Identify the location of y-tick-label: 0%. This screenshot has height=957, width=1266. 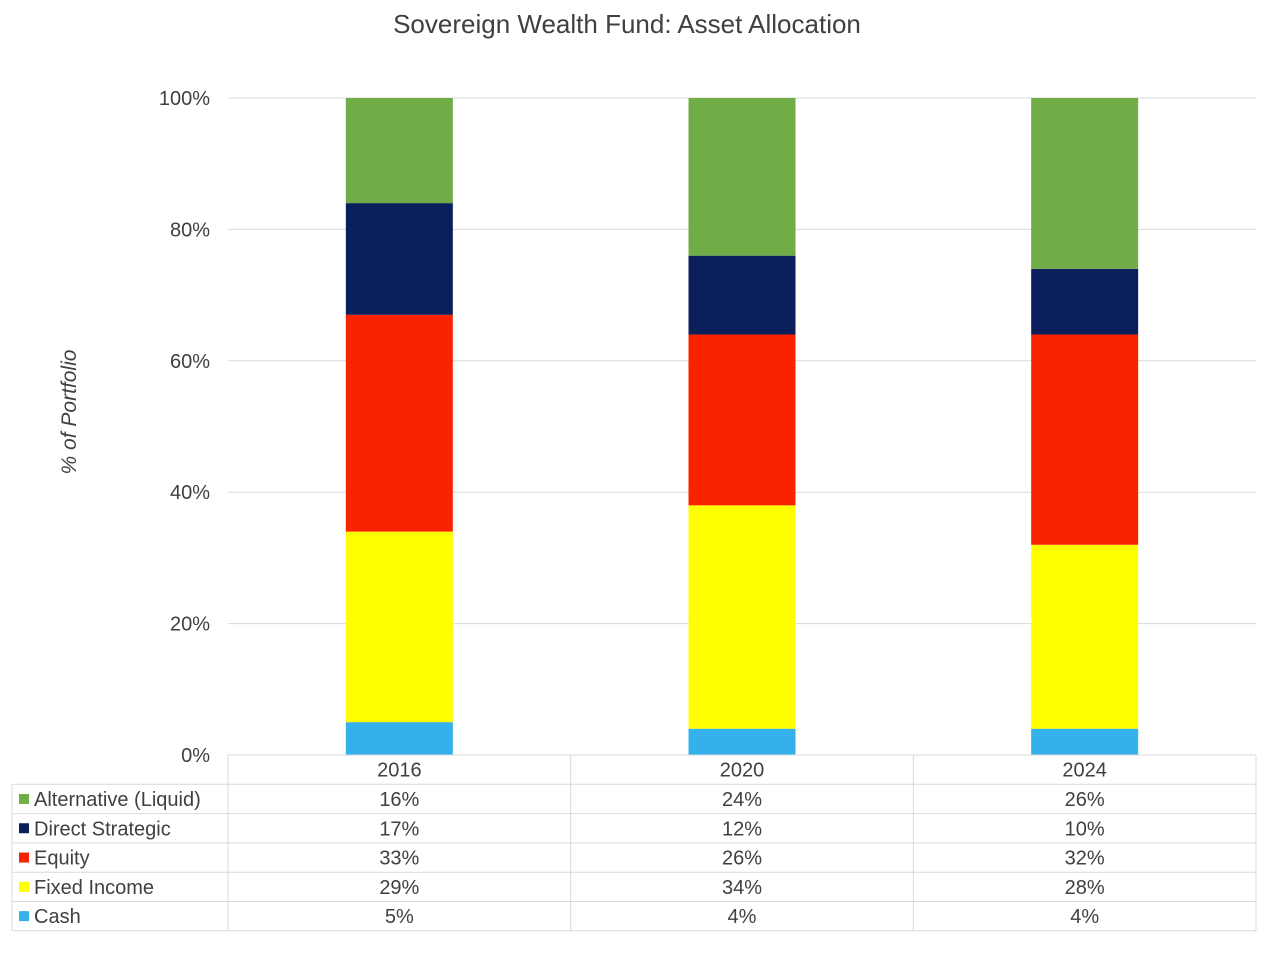
(195, 756).